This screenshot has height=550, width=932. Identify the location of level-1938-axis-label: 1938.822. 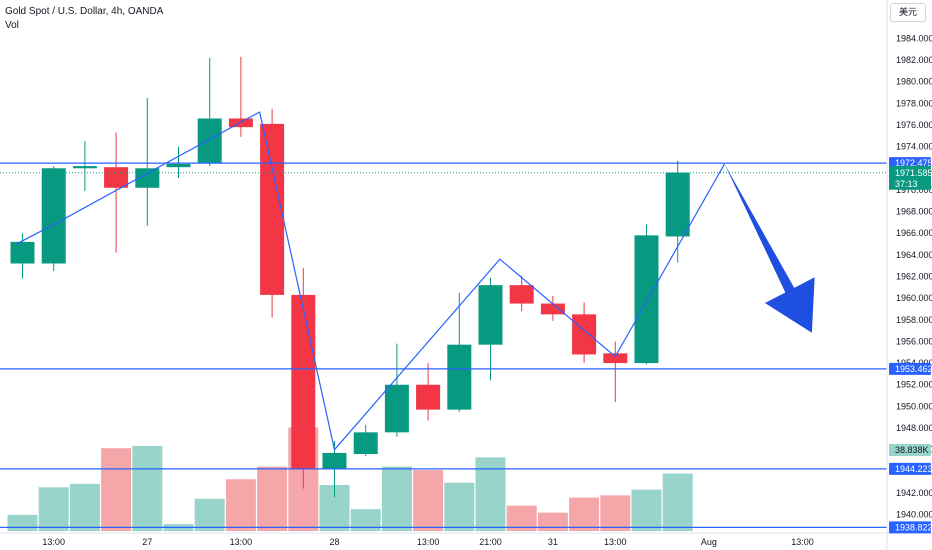
(910, 527).